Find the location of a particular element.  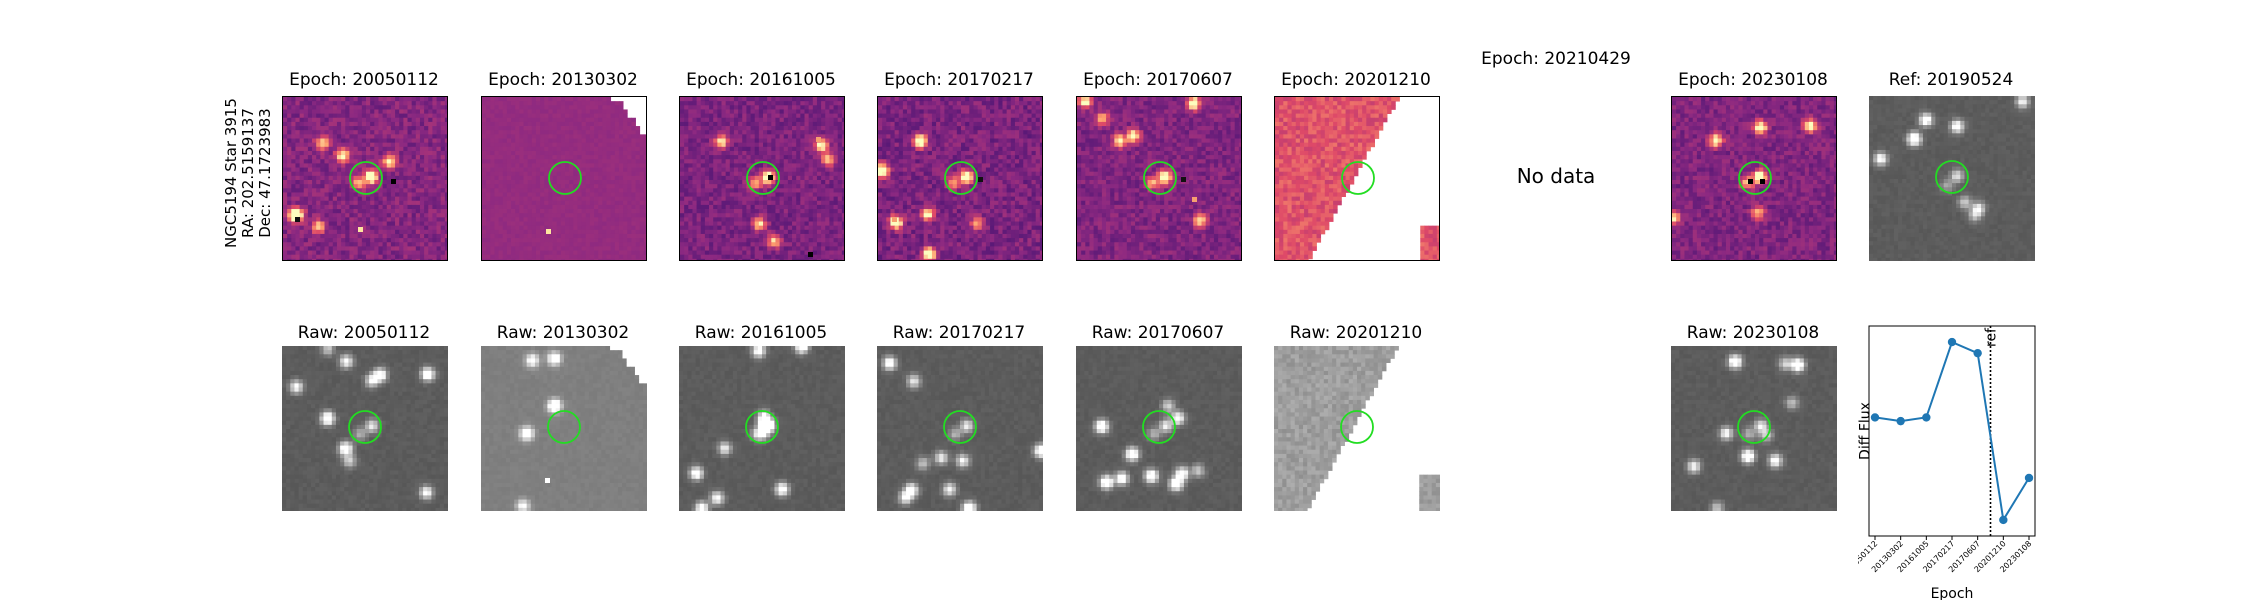

target-ra: RA: 202.5159137 is located at coordinates (248, 173).